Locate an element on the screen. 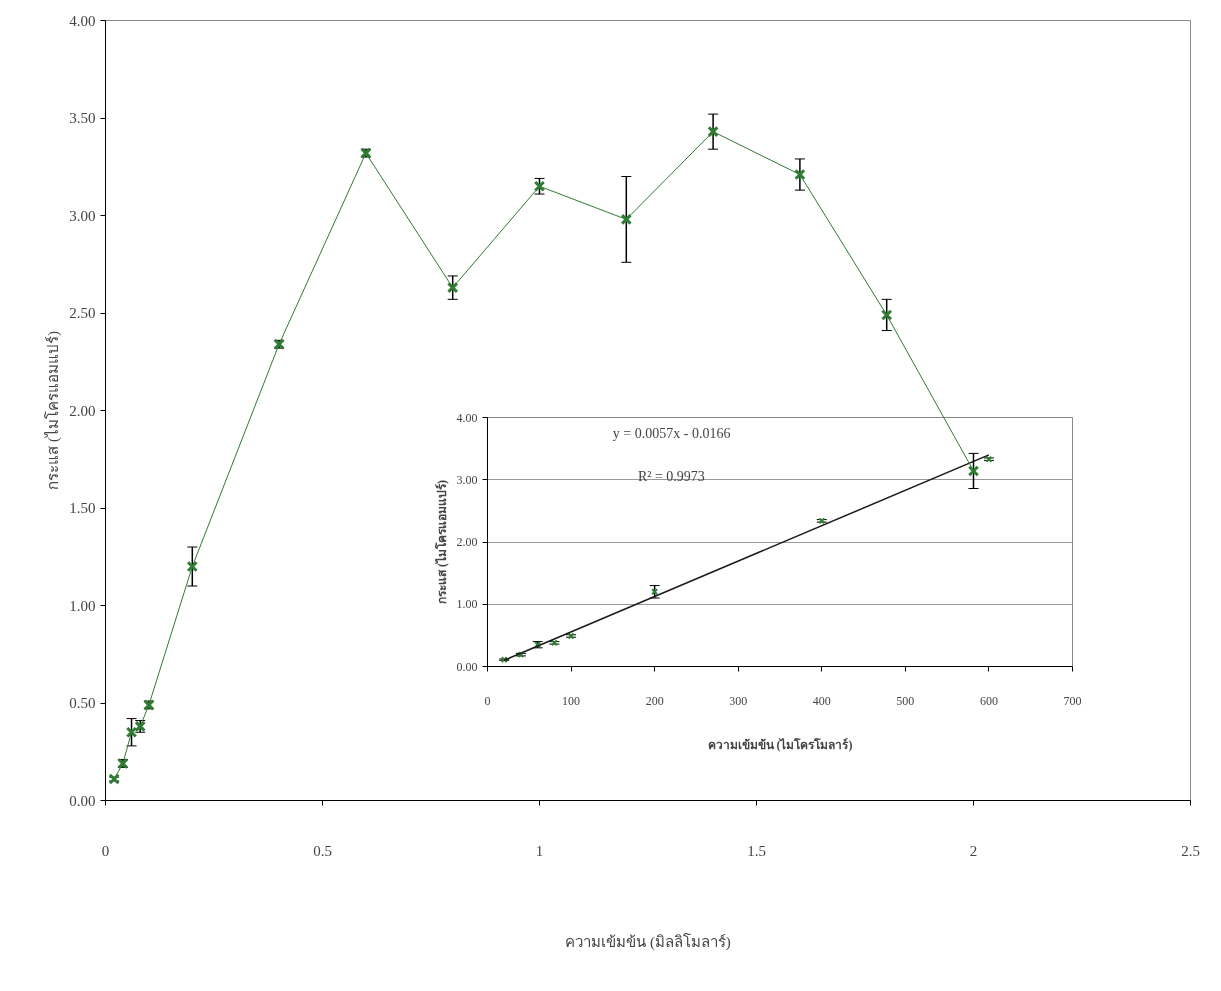  x-tick-label: 200 is located at coordinates (654, 700).